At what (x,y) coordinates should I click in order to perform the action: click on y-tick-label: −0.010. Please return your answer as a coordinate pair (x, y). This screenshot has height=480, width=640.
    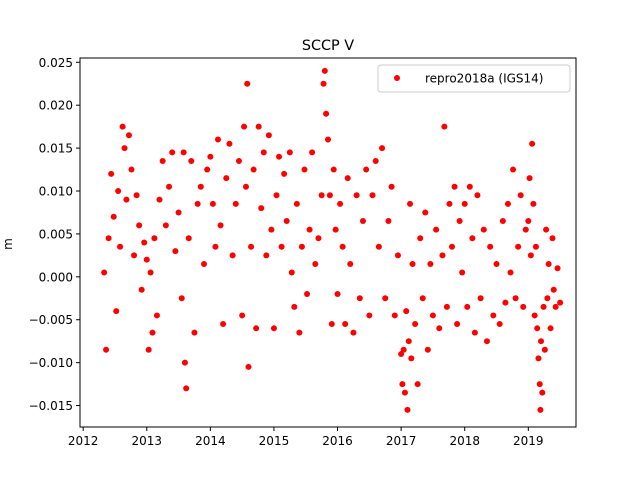
    Looking at the image, I should click on (51, 363).